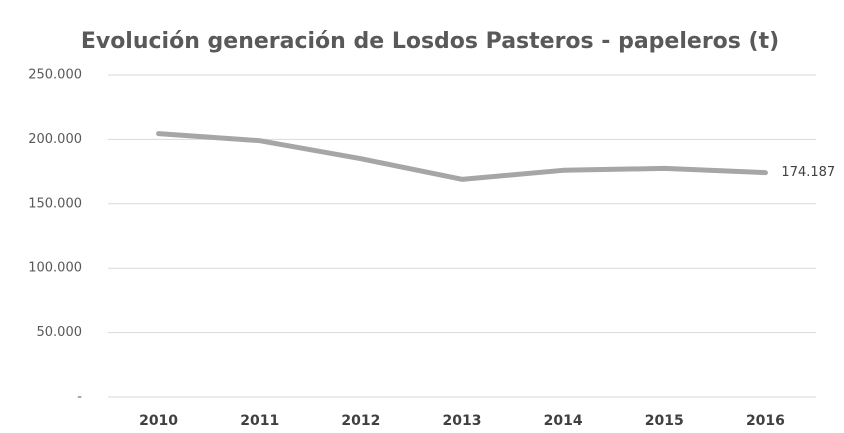 This screenshot has width=844, height=433. Describe the element at coordinates (55, 268) in the screenshot. I see `y-tick-label: 100.000` at that location.